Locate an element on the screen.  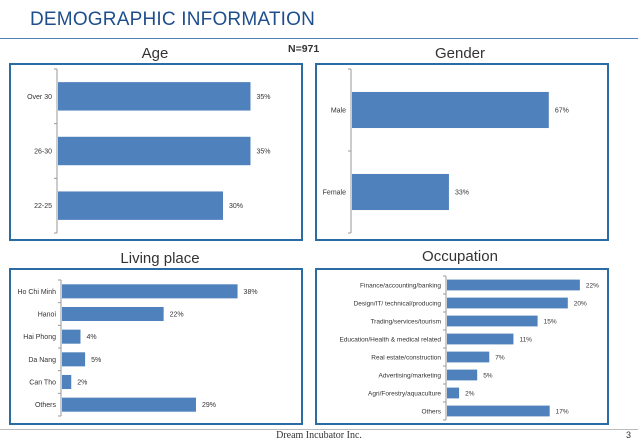
occupation-chart-title: Occupation is located at coordinates (460, 256).